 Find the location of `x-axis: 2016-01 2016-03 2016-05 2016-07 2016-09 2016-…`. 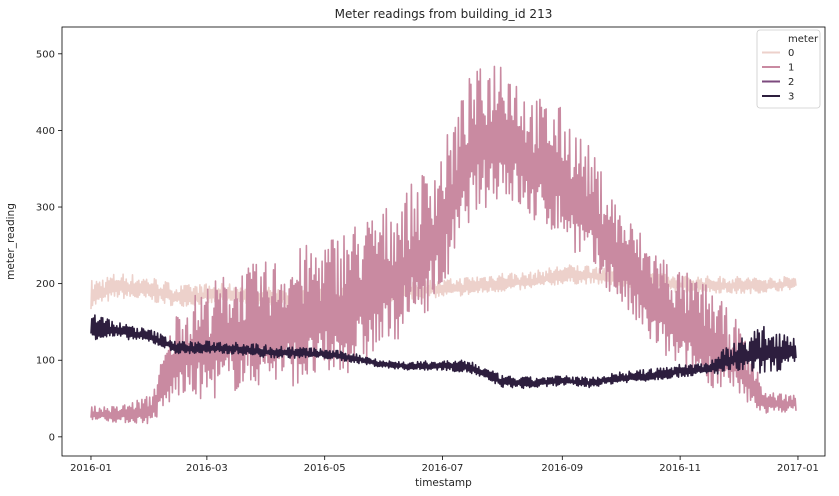

x-axis: 2016-01 2016-03 2016-05 2016-07 2016-09 2016-… is located at coordinates (444, 465).